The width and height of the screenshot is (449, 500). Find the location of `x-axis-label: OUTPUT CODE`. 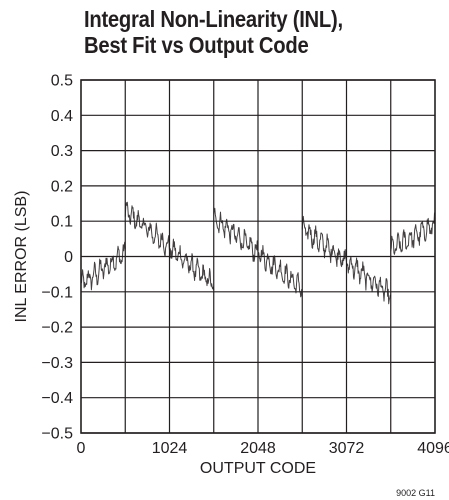

x-axis-label: OUTPUT CODE is located at coordinates (258, 468).